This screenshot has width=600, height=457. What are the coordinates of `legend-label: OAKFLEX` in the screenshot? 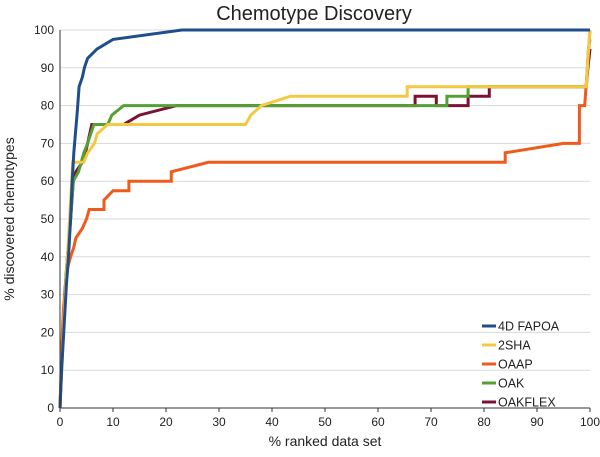 It's located at (527, 403).